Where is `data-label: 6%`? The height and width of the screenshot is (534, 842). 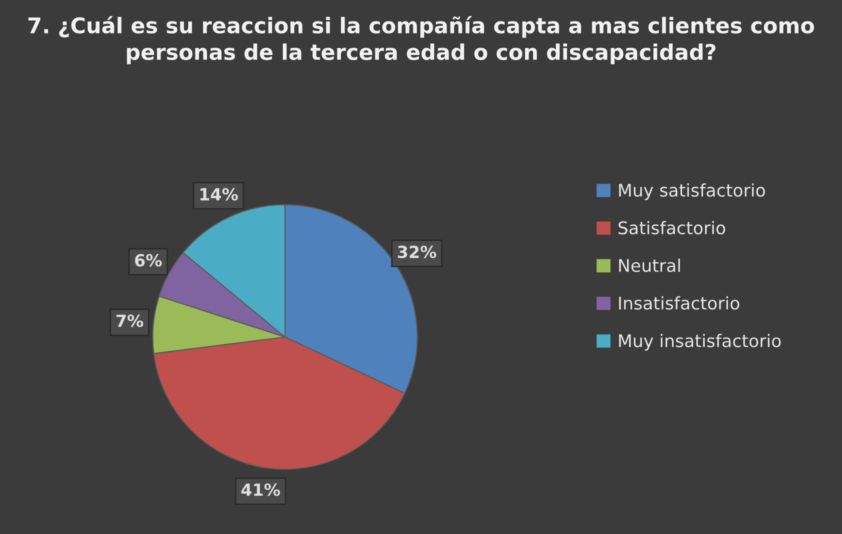
data-label: 6% is located at coordinates (148, 260).